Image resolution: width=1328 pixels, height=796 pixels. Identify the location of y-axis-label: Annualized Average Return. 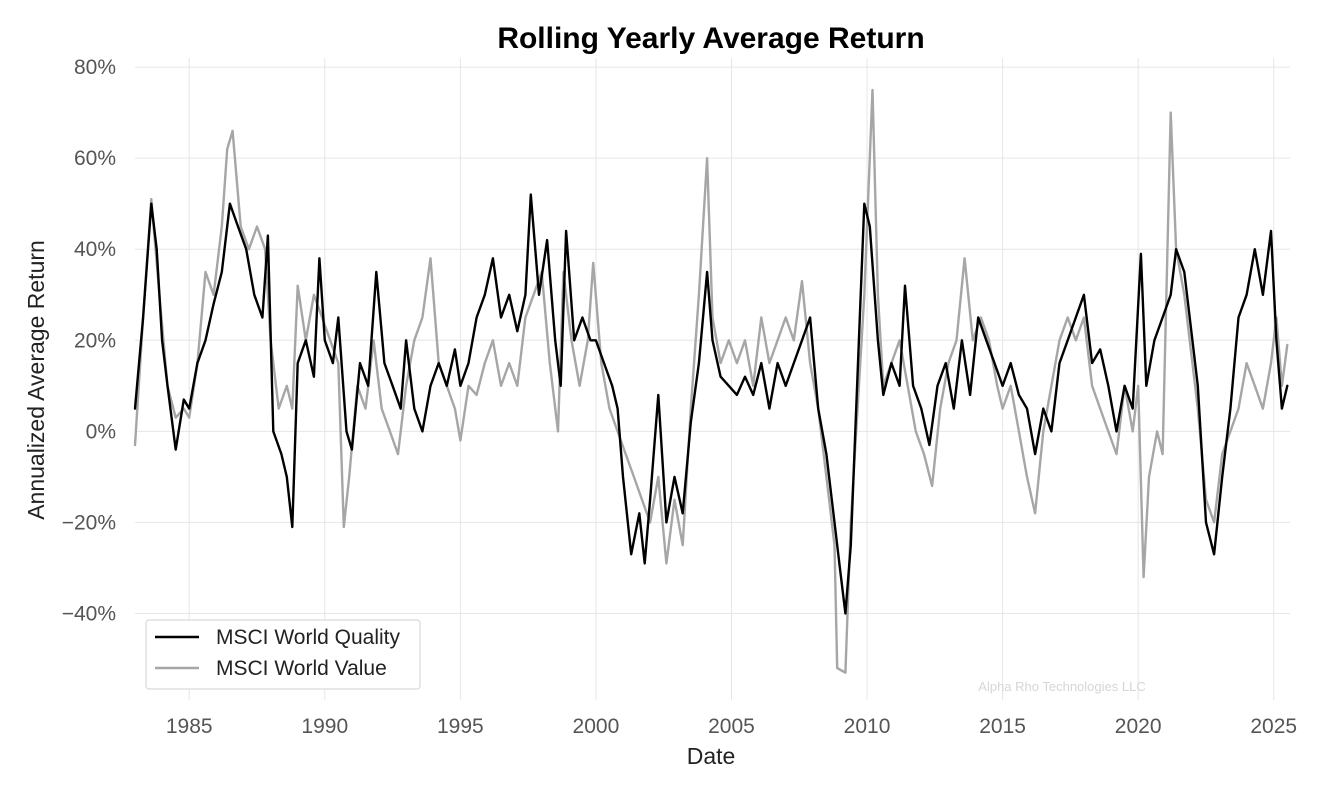
(36, 380).